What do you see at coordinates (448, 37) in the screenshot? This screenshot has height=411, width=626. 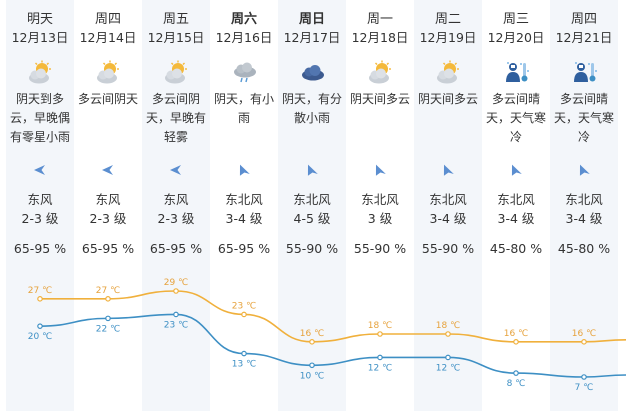 I see `date-label: 12月19日` at bounding box center [448, 37].